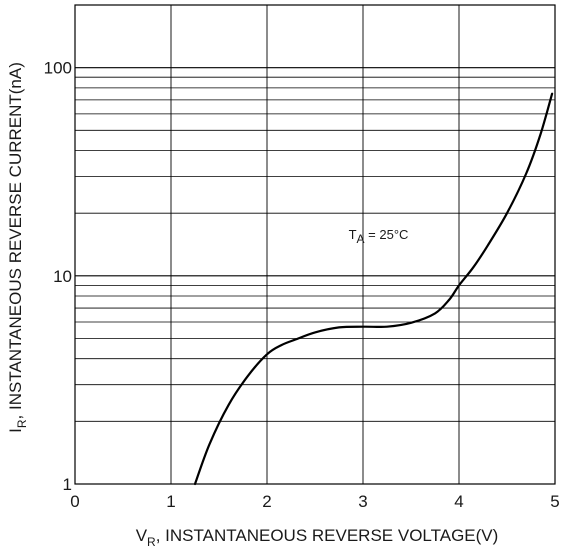 The width and height of the screenshot is (563, 550). What do you see at coordinates (387, 234) in the screenshot?
I see `annotation-rest: = 25°C` at bounding box center [387, 234].